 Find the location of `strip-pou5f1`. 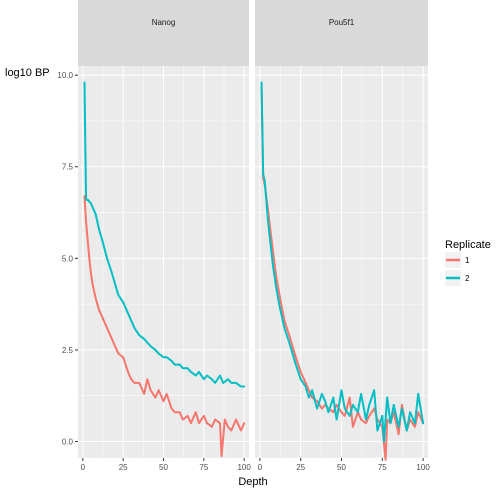

strip-pou5f1 is located at coordinates (341, 33).